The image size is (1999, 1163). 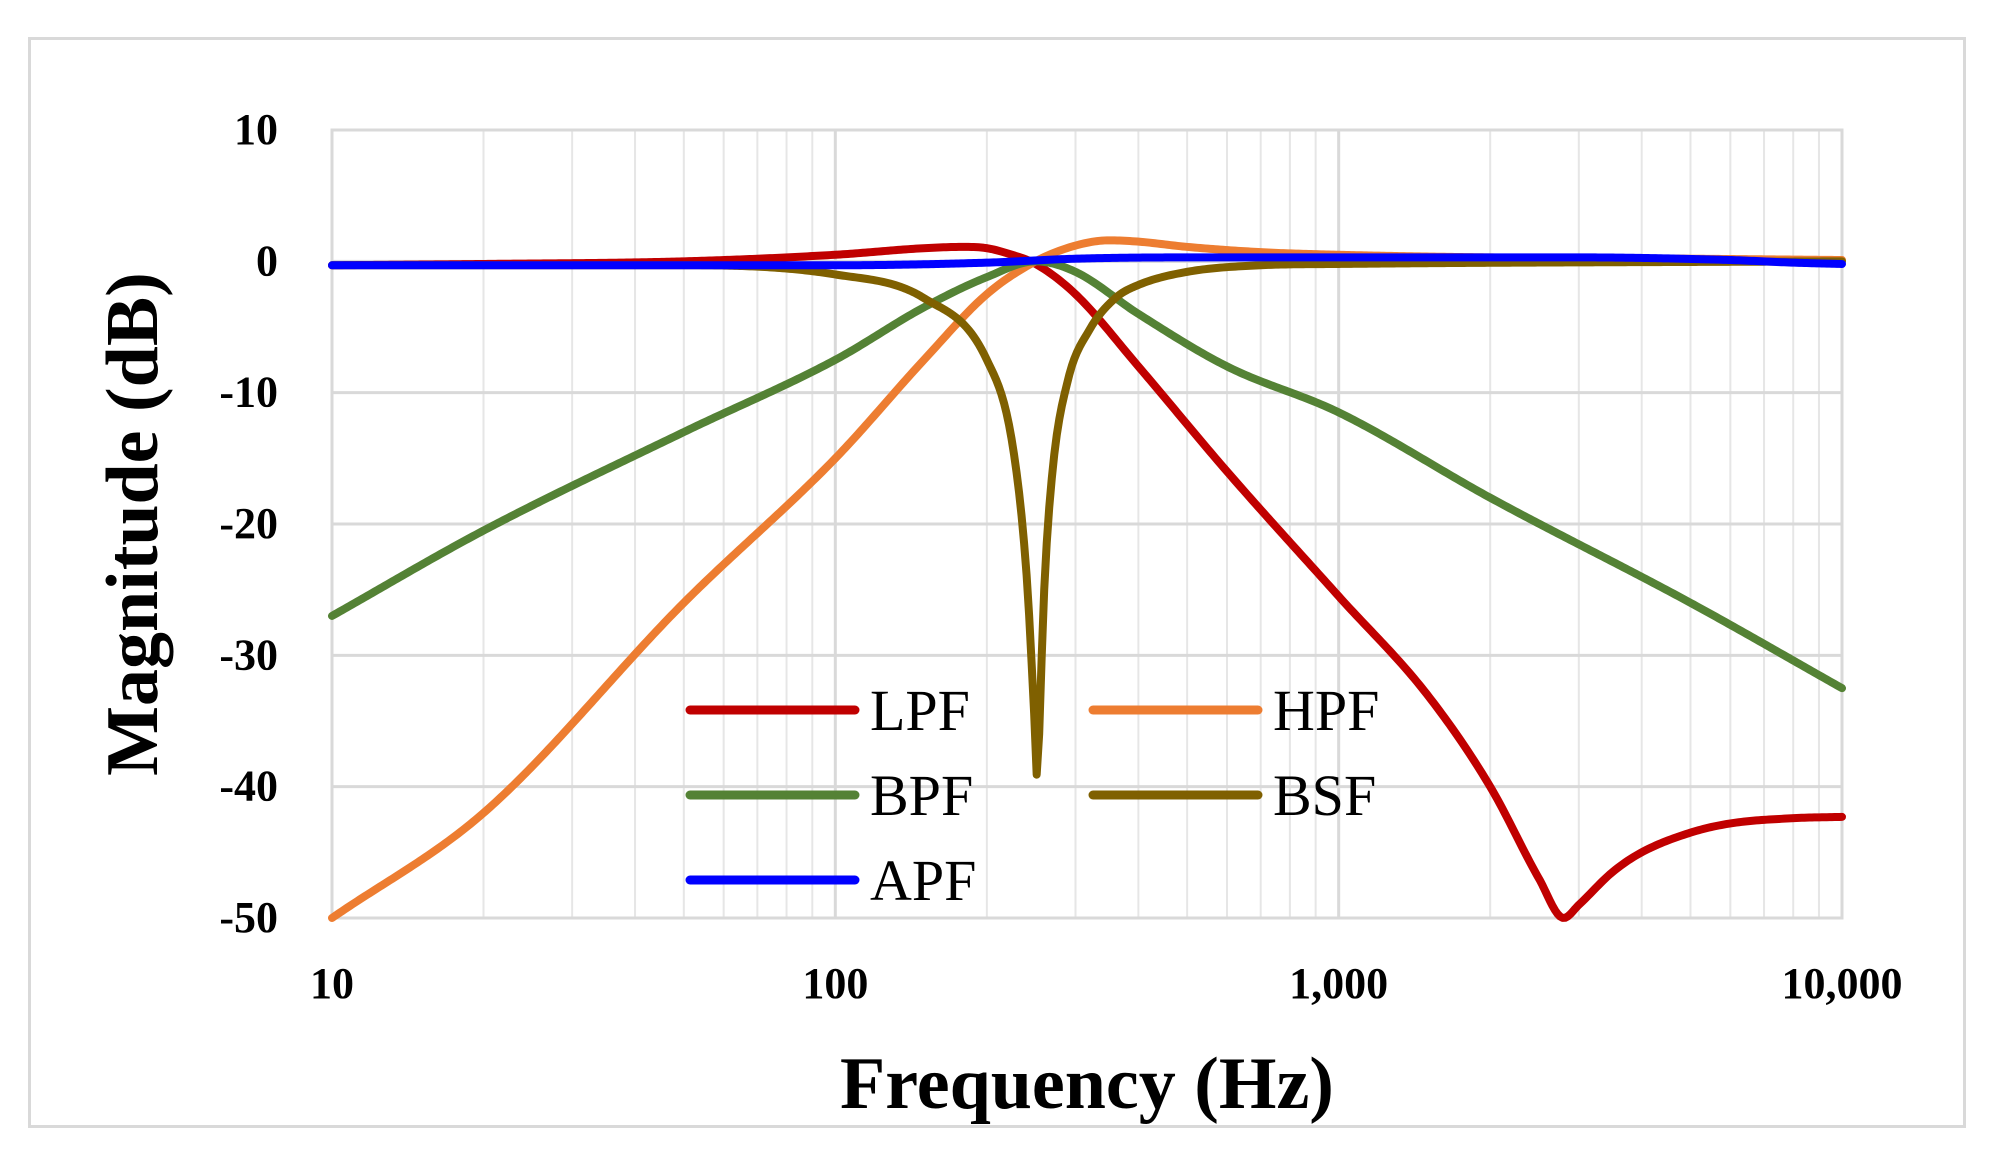 What do you see at coordinates (1087, 261) in the screenshot?
I see `series-line-apf` at bounding box center [1087, 261].